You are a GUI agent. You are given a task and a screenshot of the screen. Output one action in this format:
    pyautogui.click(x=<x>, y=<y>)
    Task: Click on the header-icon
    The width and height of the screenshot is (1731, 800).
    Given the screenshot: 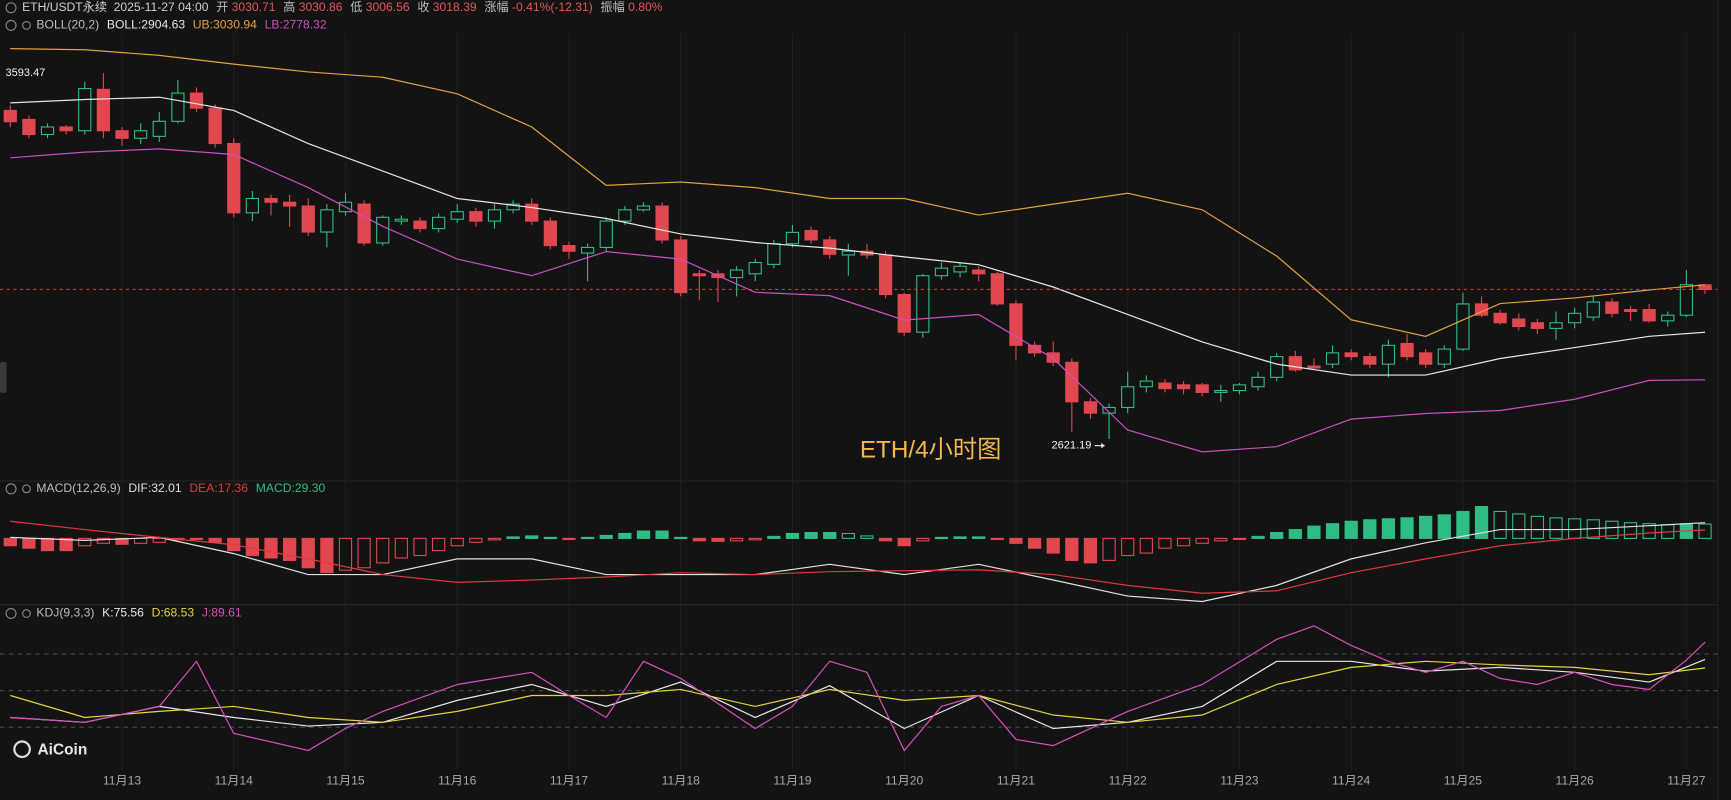 What is the action you would take?
    pyautogui.click(x=11, y=8)
    